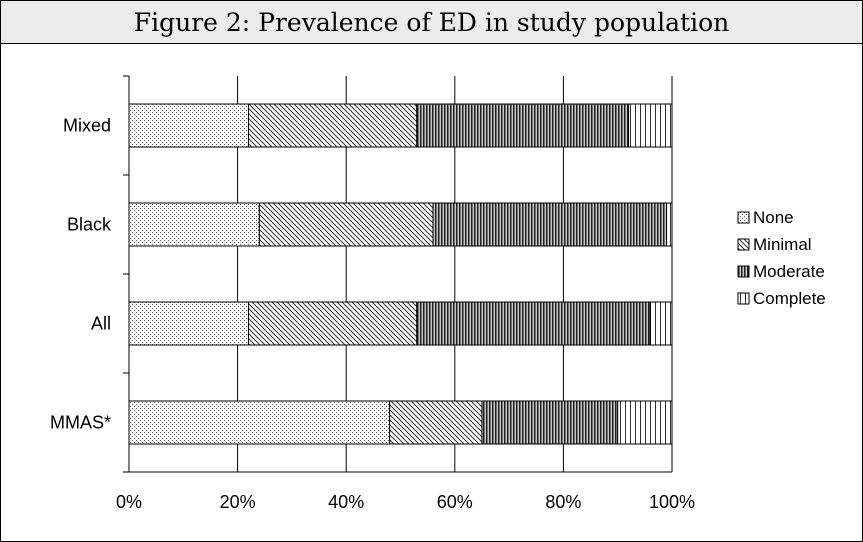 The image size is (863, 542). What do you see at coordinates (188, 323) in the screenshot?
I see `bar-segment-none-all` at bounding box center [188, 323].